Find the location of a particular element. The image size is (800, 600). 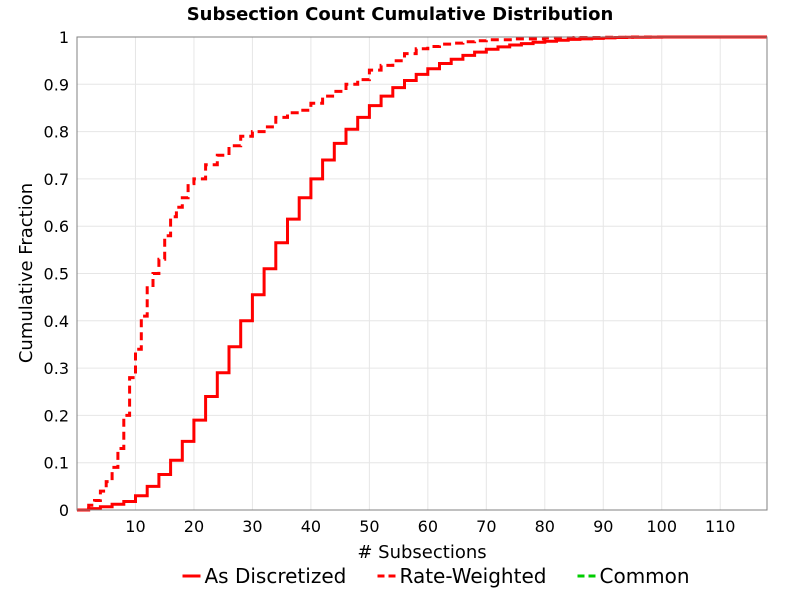

x-tick-label: 10 is located at coordinates (135, 526).